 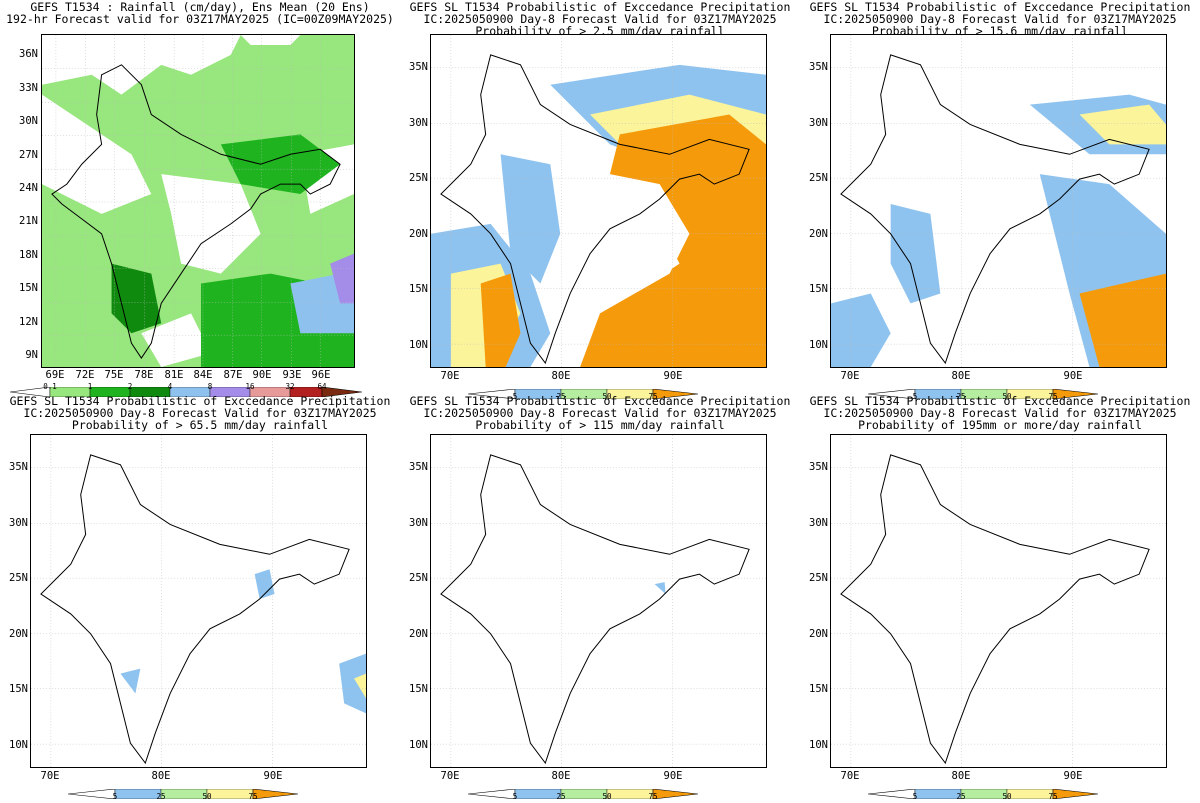 I want to click on legend-label: 1, so click(x=90, y=386).